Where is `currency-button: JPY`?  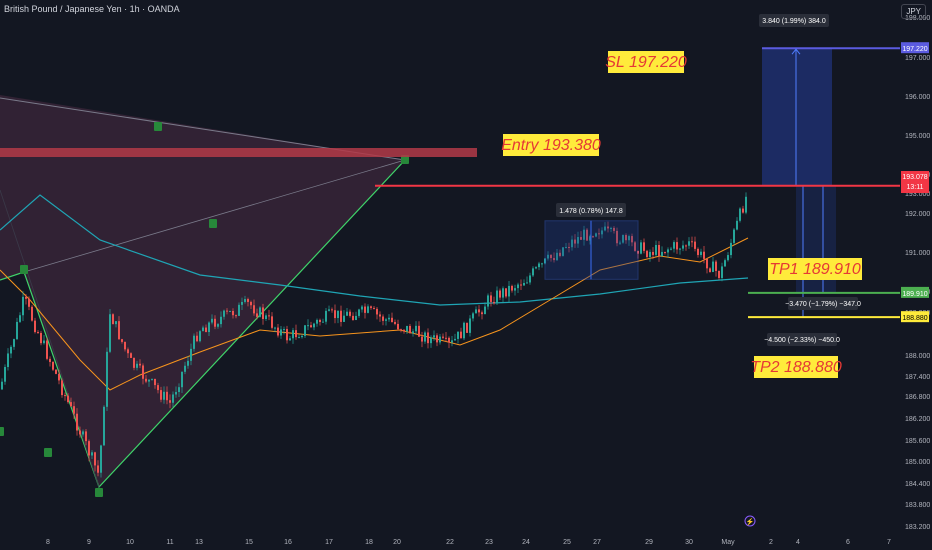
currency-button: JPY is located at coordinates (913, 11).